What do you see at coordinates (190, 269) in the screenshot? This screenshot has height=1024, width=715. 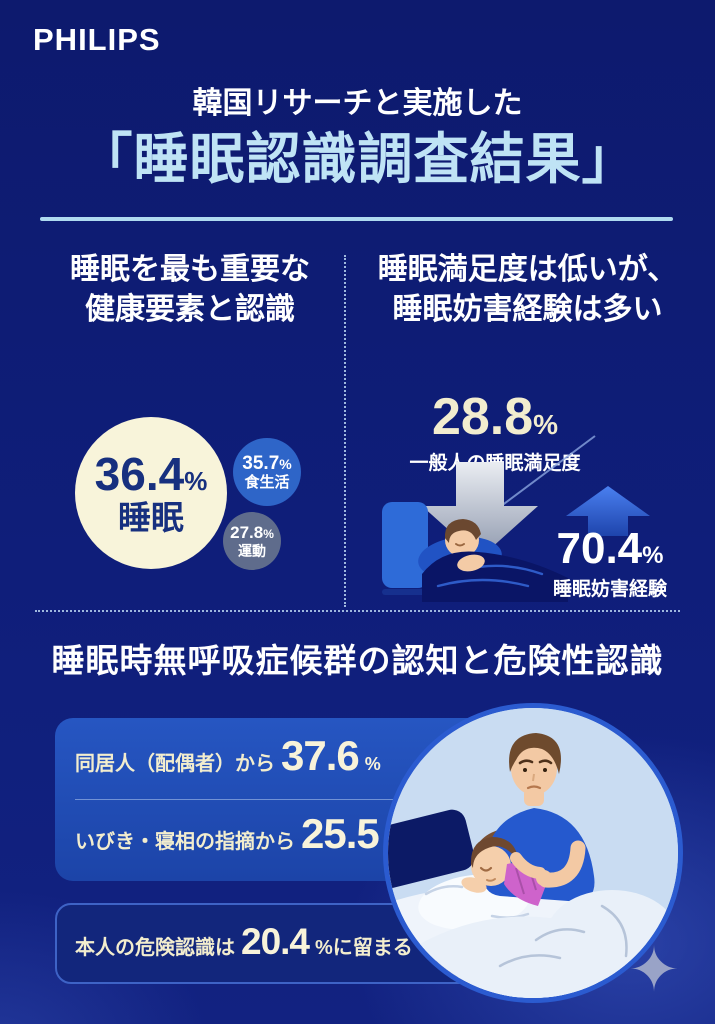 I see `importance-heading-line1: 睡眠を最も重要な` at bounding box center [190, 269].